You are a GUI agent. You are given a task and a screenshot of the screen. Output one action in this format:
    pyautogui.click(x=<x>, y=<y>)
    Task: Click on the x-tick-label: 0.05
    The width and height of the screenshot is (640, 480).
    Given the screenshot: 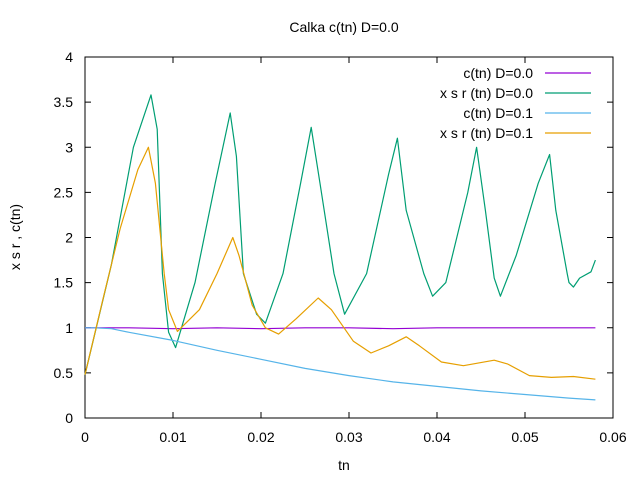 What is the action you would take?
    pyautogui.click(x=524, y=437)
    